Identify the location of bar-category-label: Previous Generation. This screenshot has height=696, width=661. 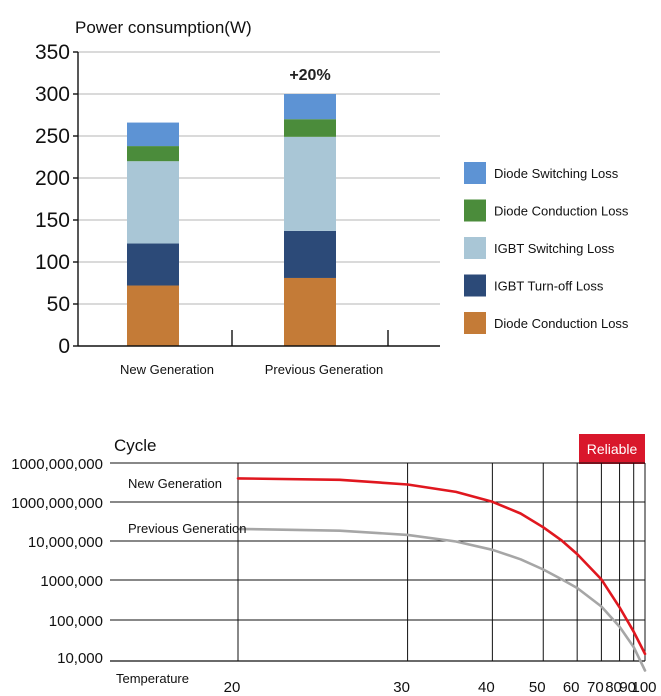
(324, 369).